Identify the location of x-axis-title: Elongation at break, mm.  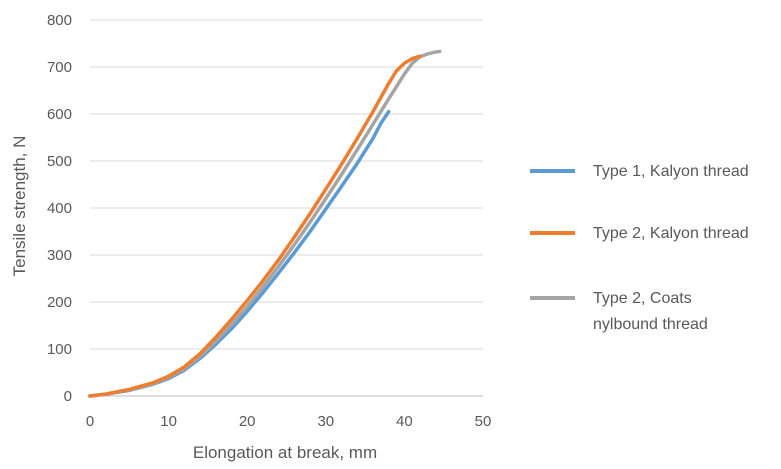
(285, 452).